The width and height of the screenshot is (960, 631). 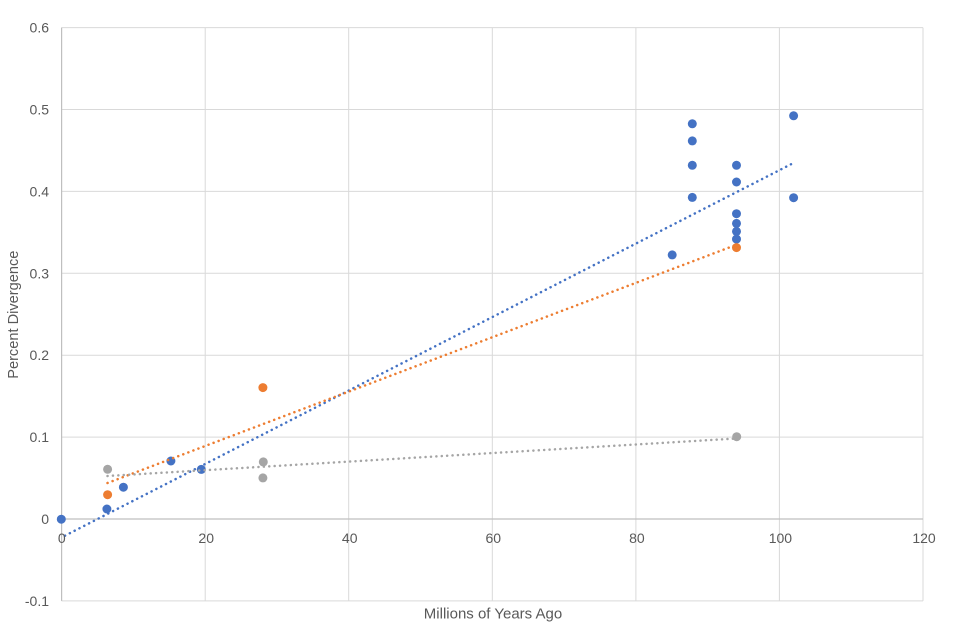 I want to click on svg-text: 20, so click(x=206, y=538).